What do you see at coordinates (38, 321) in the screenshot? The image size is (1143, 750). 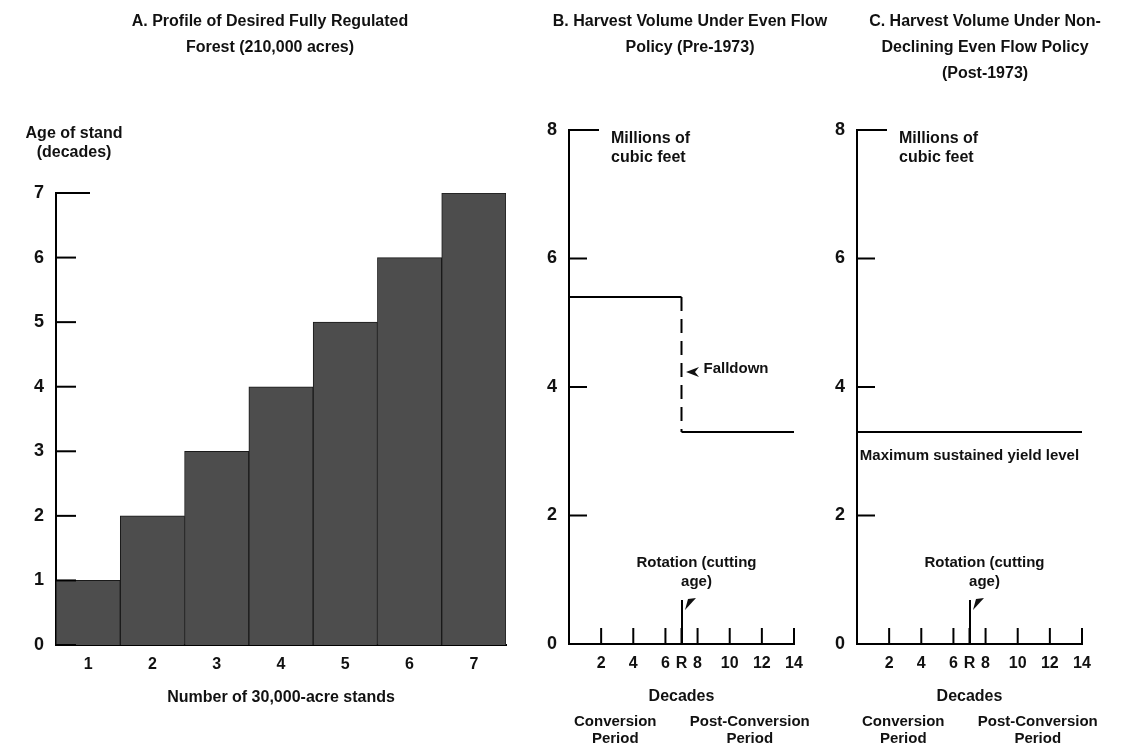 I see `y-tick-label: 5` at bounding box center [38, 321].